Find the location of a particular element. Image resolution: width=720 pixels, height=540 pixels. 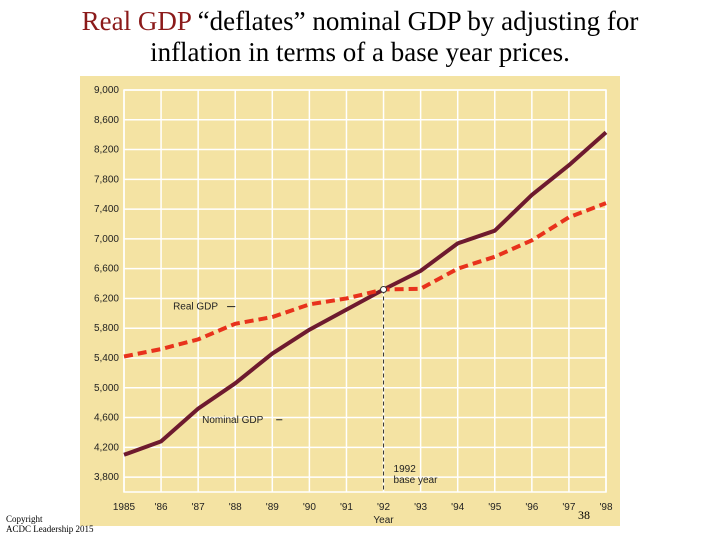

footer-line1: Copyright is located at coordinates (24, 519).